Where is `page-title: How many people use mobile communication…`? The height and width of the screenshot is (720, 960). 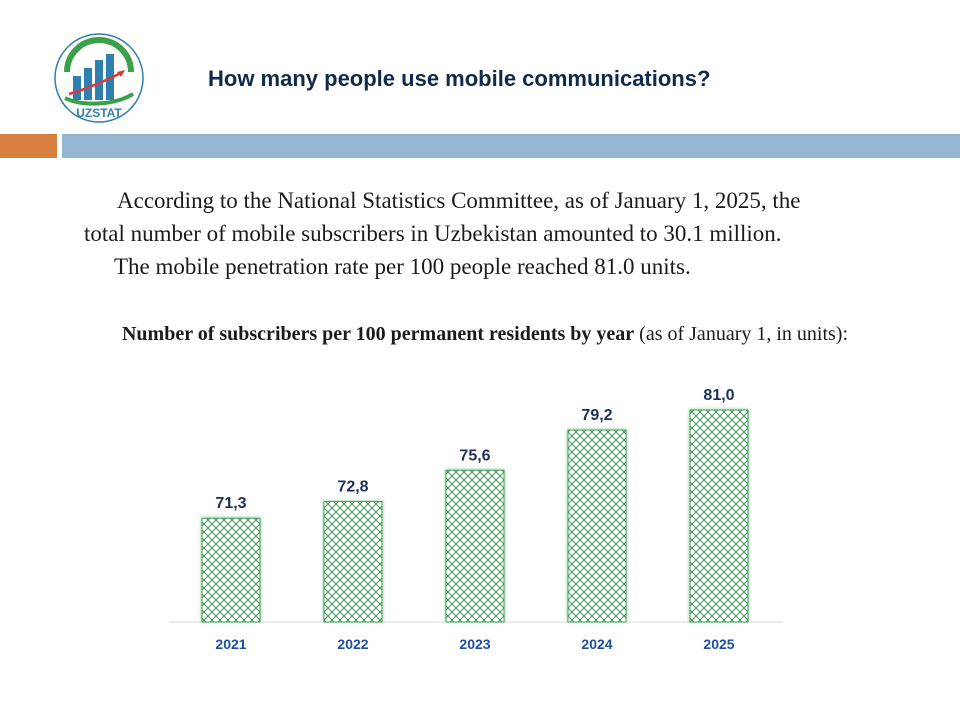
page-title: How many people use mobile communication… is located at coordinates (459, 78).